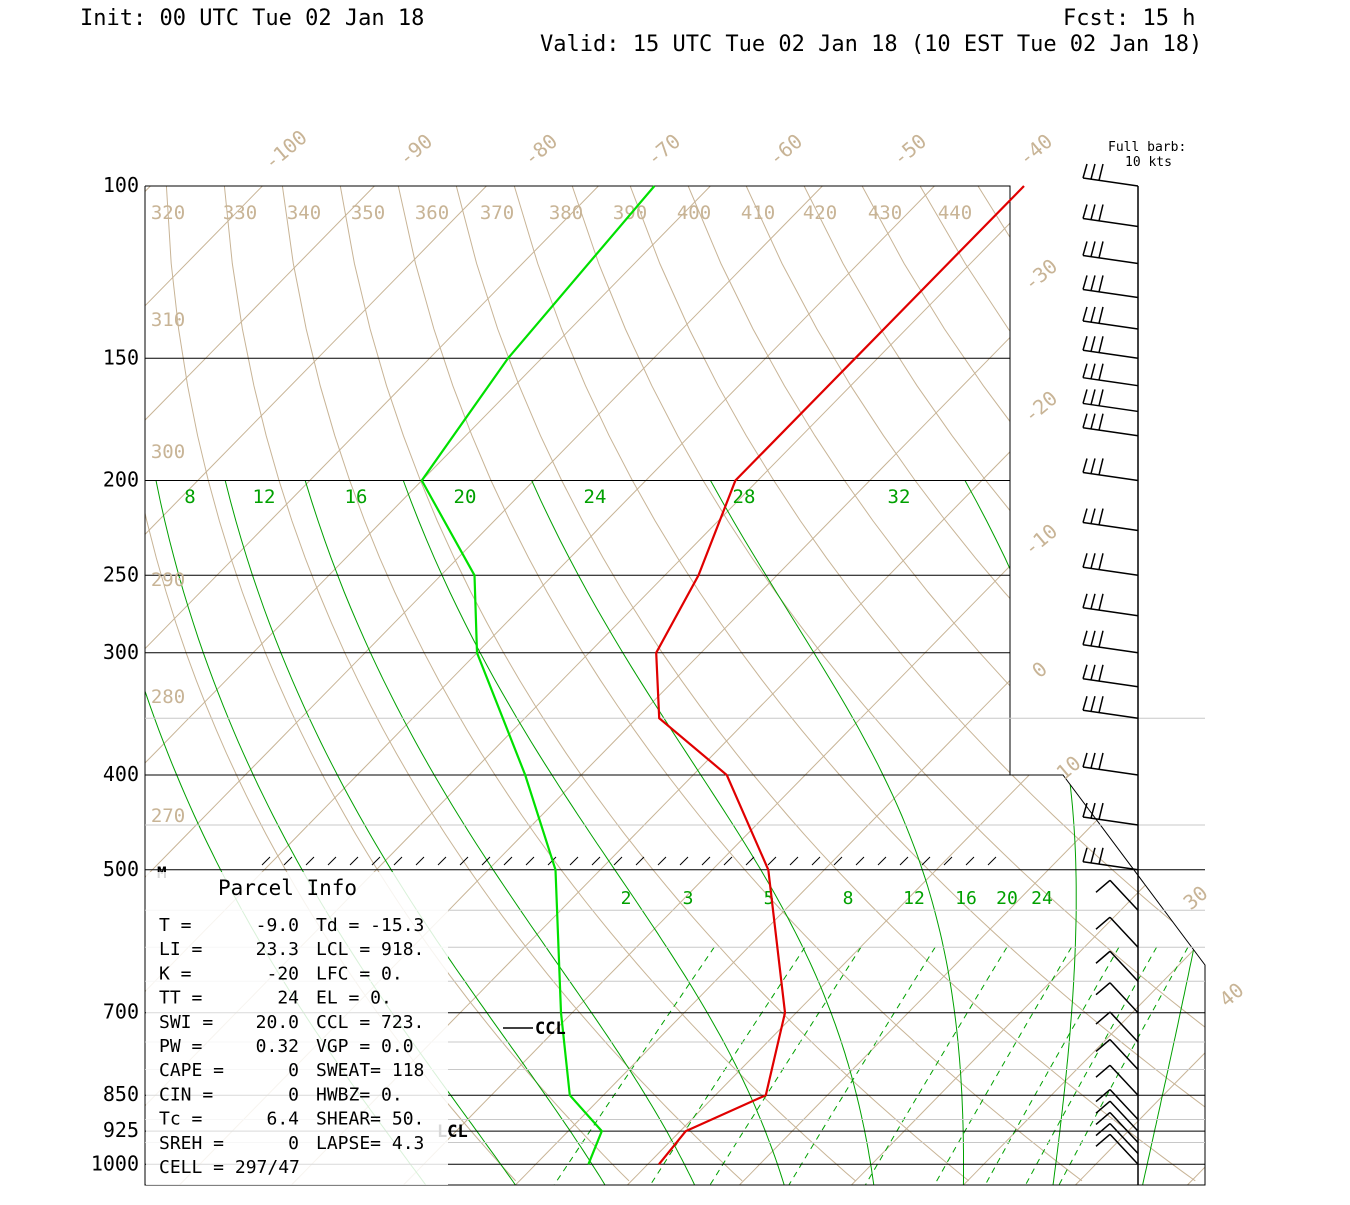 The image size is (1350, 1205). I want to click on isotherm-label: -90, so click(415, 150).